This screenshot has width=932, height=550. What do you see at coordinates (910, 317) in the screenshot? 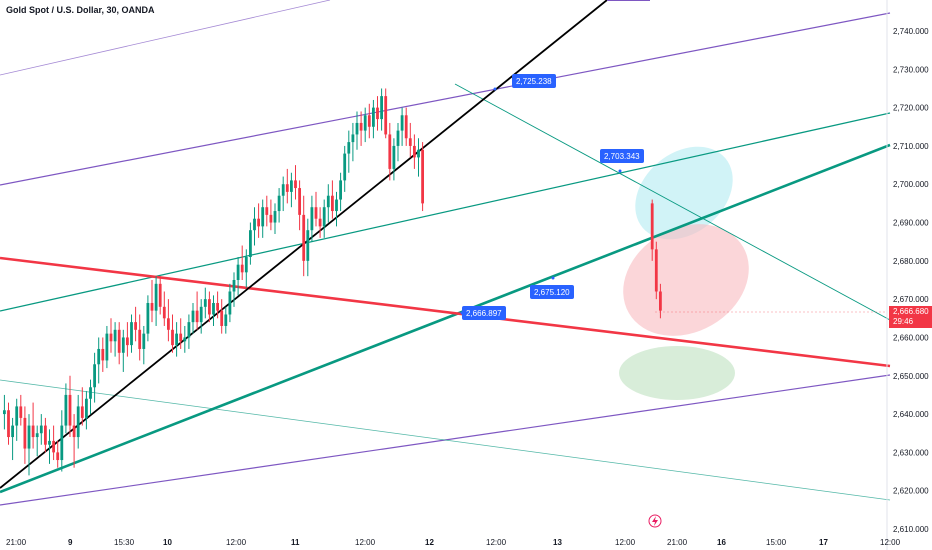
I see `current-price-tag: 2,666.680 29:46` at bounding box center [910, 317].